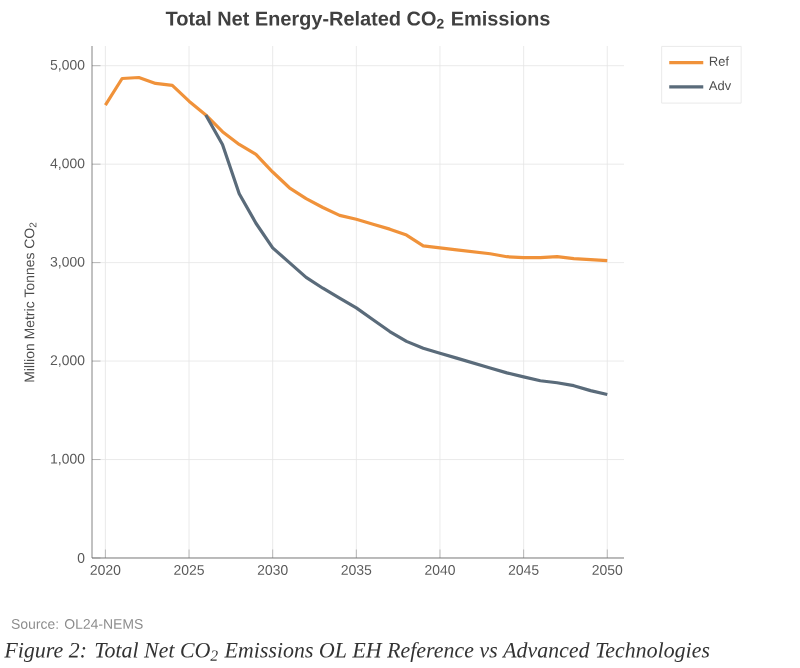 The width and height of the screenshot is (800, 668). What do you see at coordinates (357, 20) in the screenshot?
I see `chart-title: Total Net Energy-Related CO$_{2}$ Emissions` at bounding box center [357, 20].